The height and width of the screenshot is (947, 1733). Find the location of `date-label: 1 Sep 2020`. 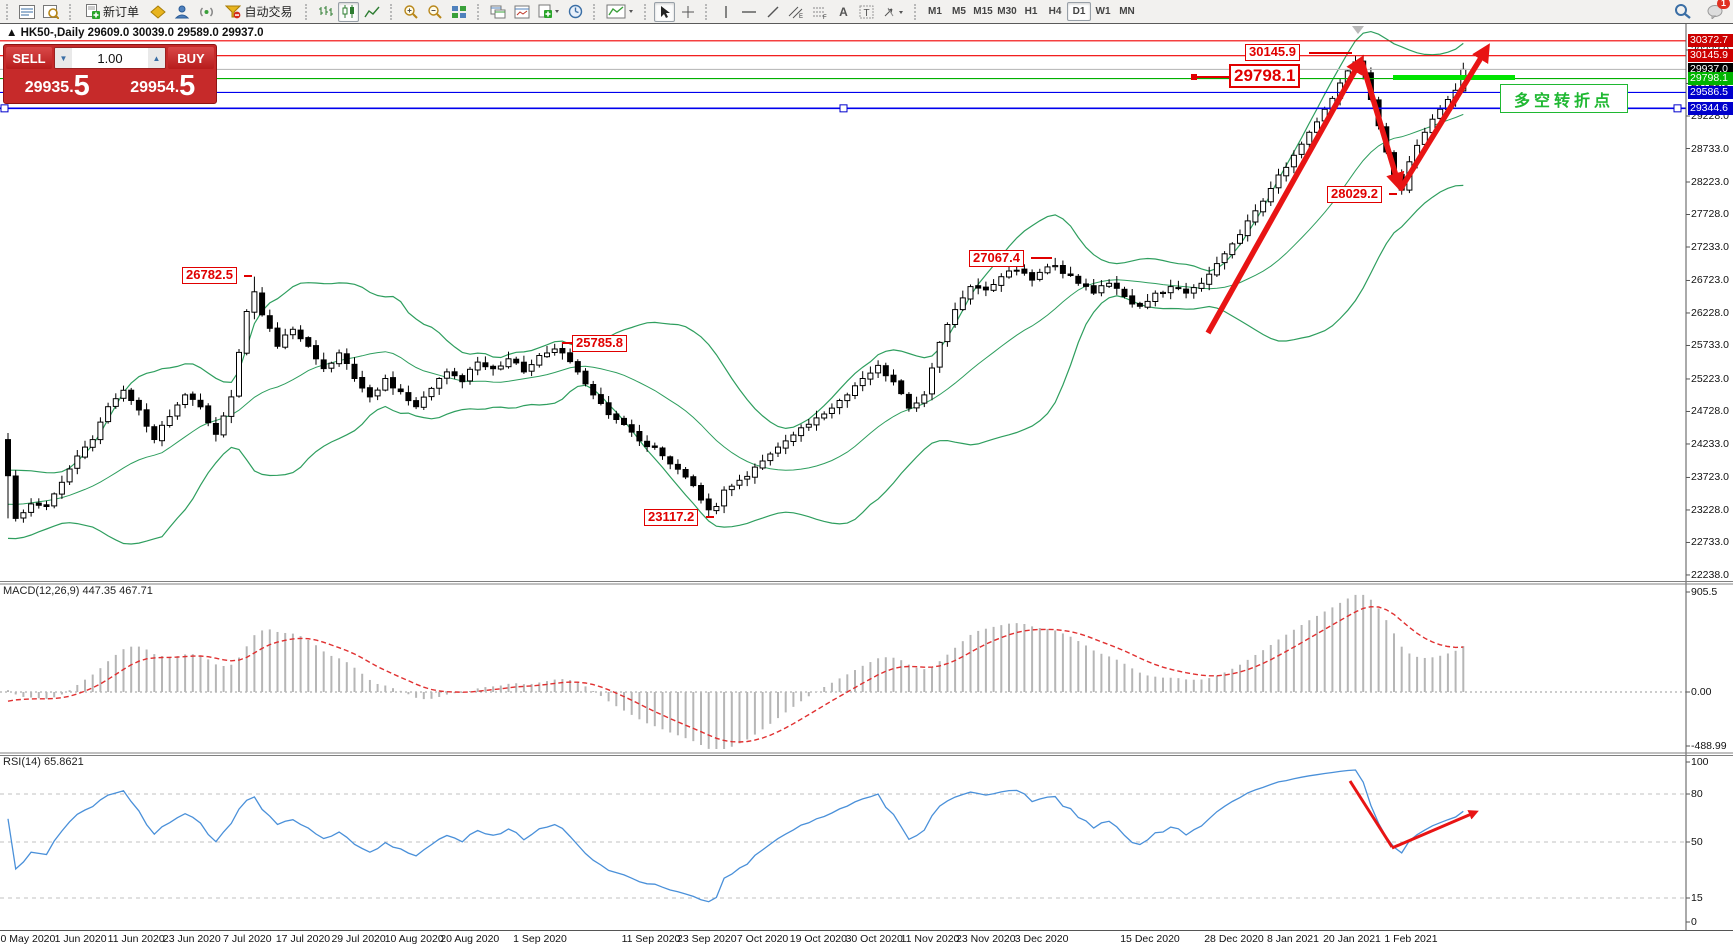

date-label: 1 Sep 2020 is located at coordinates (540, 939).